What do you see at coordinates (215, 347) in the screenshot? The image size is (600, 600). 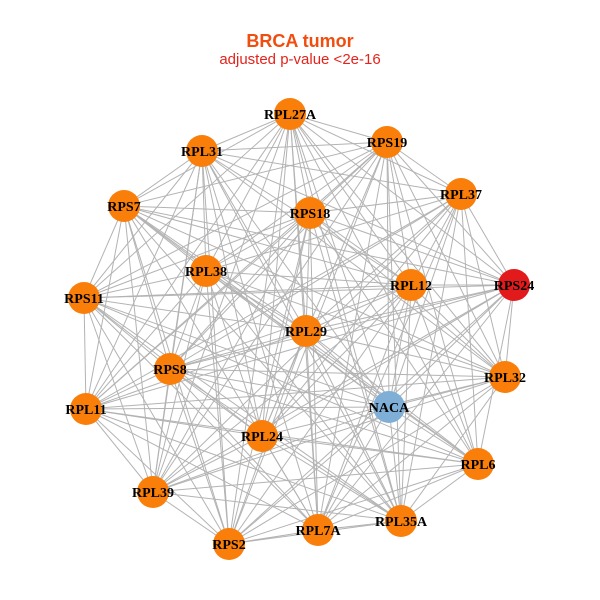 I see `edge-rpl31-rps2` at bounding box center [215, 347].